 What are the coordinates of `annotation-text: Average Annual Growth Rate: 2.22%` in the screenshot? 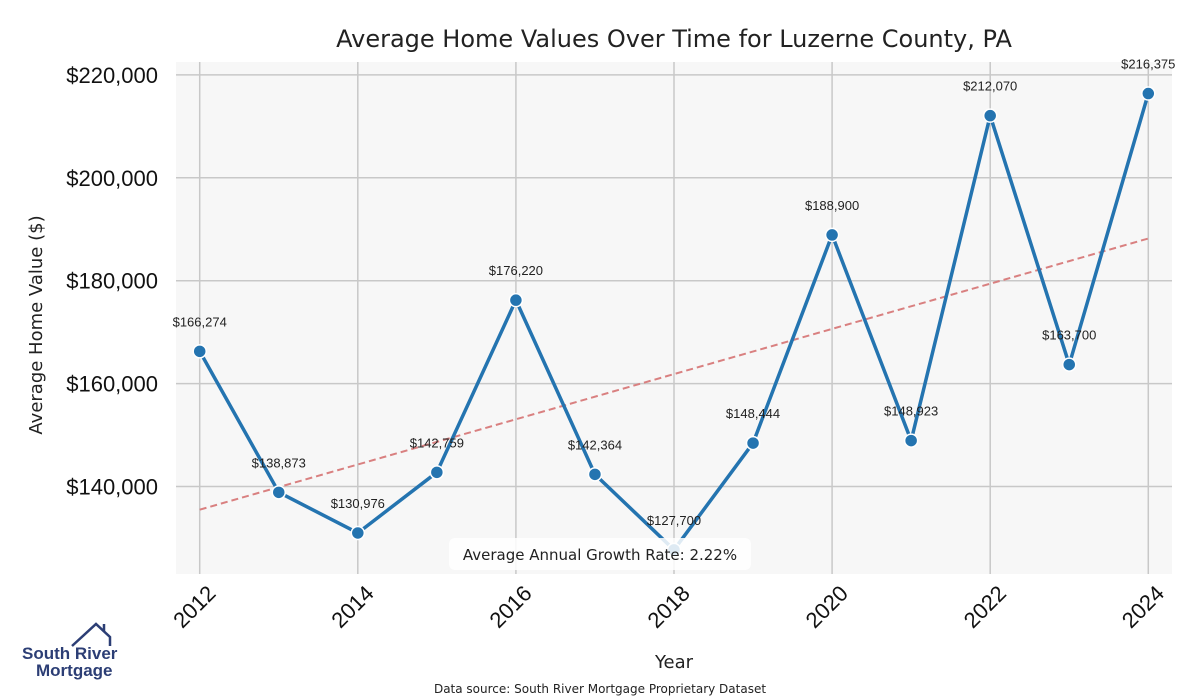 It's located at (600, 555).